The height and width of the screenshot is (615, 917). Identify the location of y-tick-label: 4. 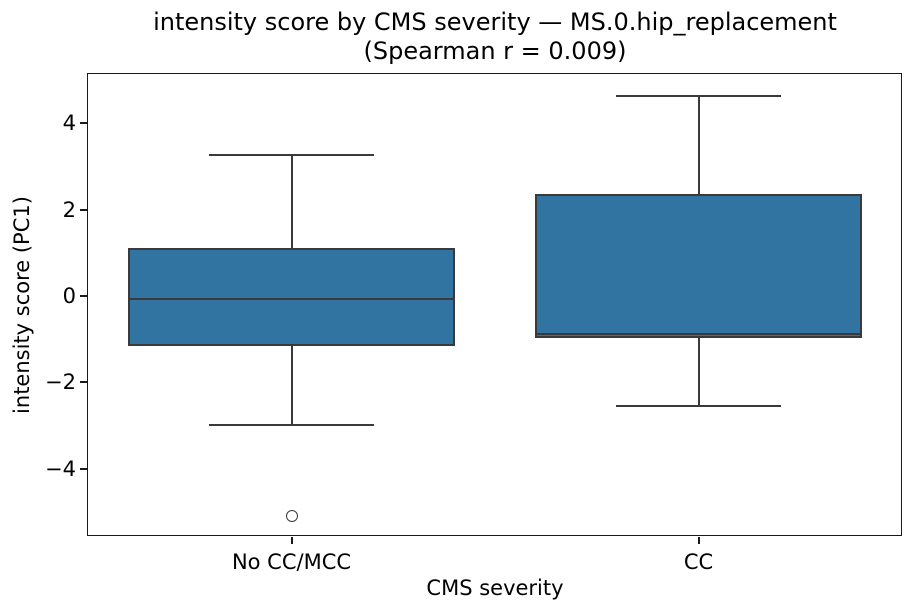
(69, 123).